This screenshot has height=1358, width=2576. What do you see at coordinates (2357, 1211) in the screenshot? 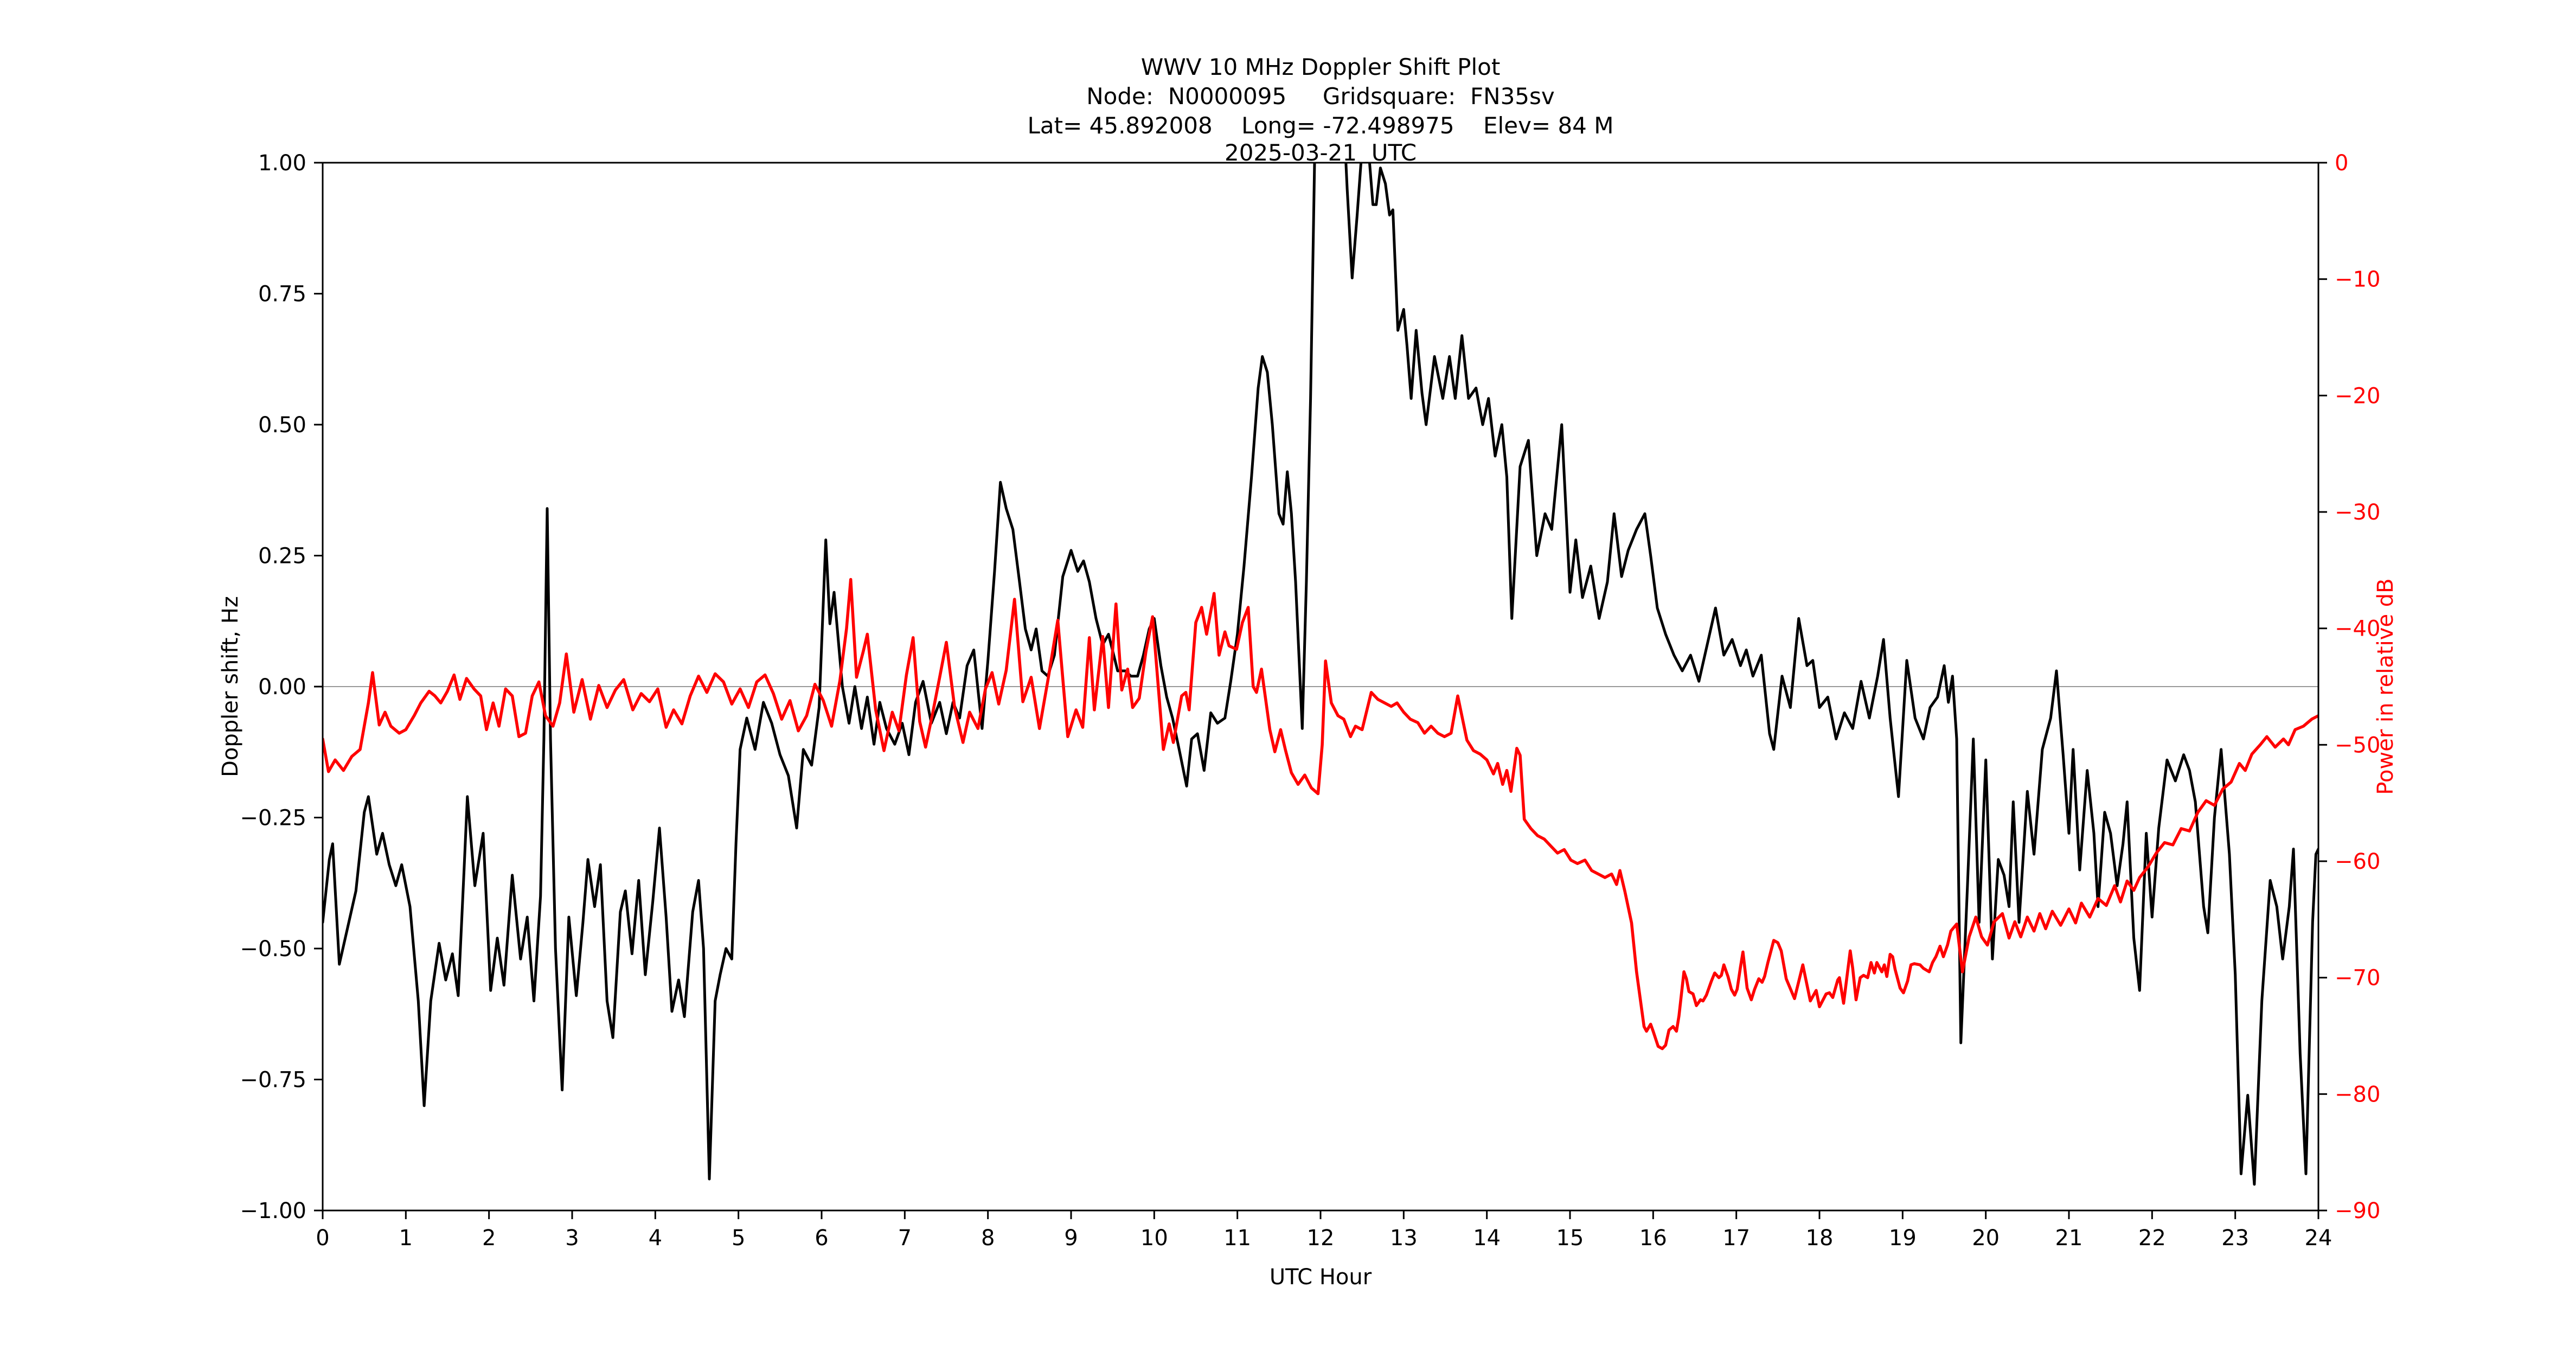
I see `right-y-tick-label: −90` at bounding box center [2357, 1211].